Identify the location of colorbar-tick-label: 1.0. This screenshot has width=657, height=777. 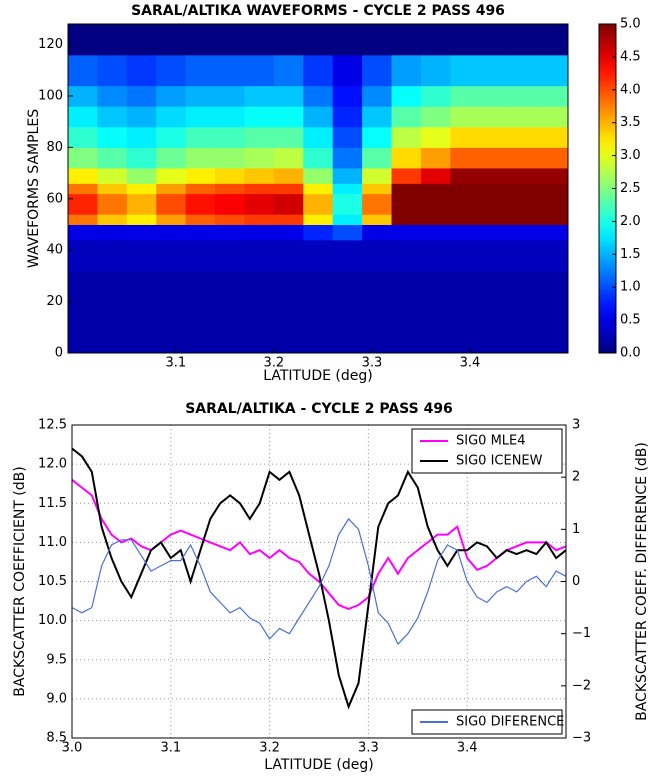
(630, 287).